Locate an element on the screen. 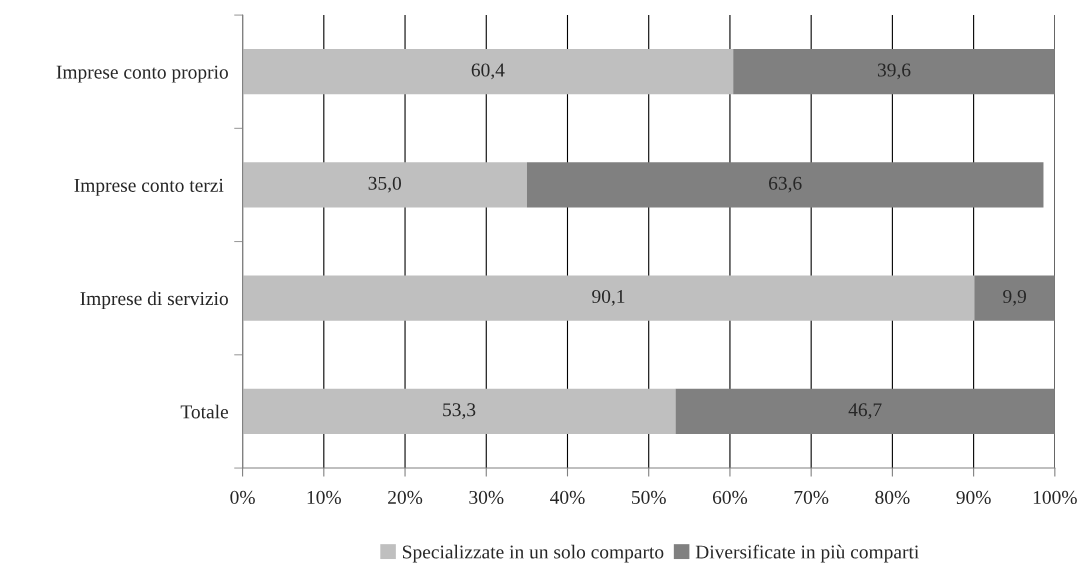 This screenshot has height=580, width=1083. legend-label: Diversificate in più comparti is located at coordinates (807, 553).